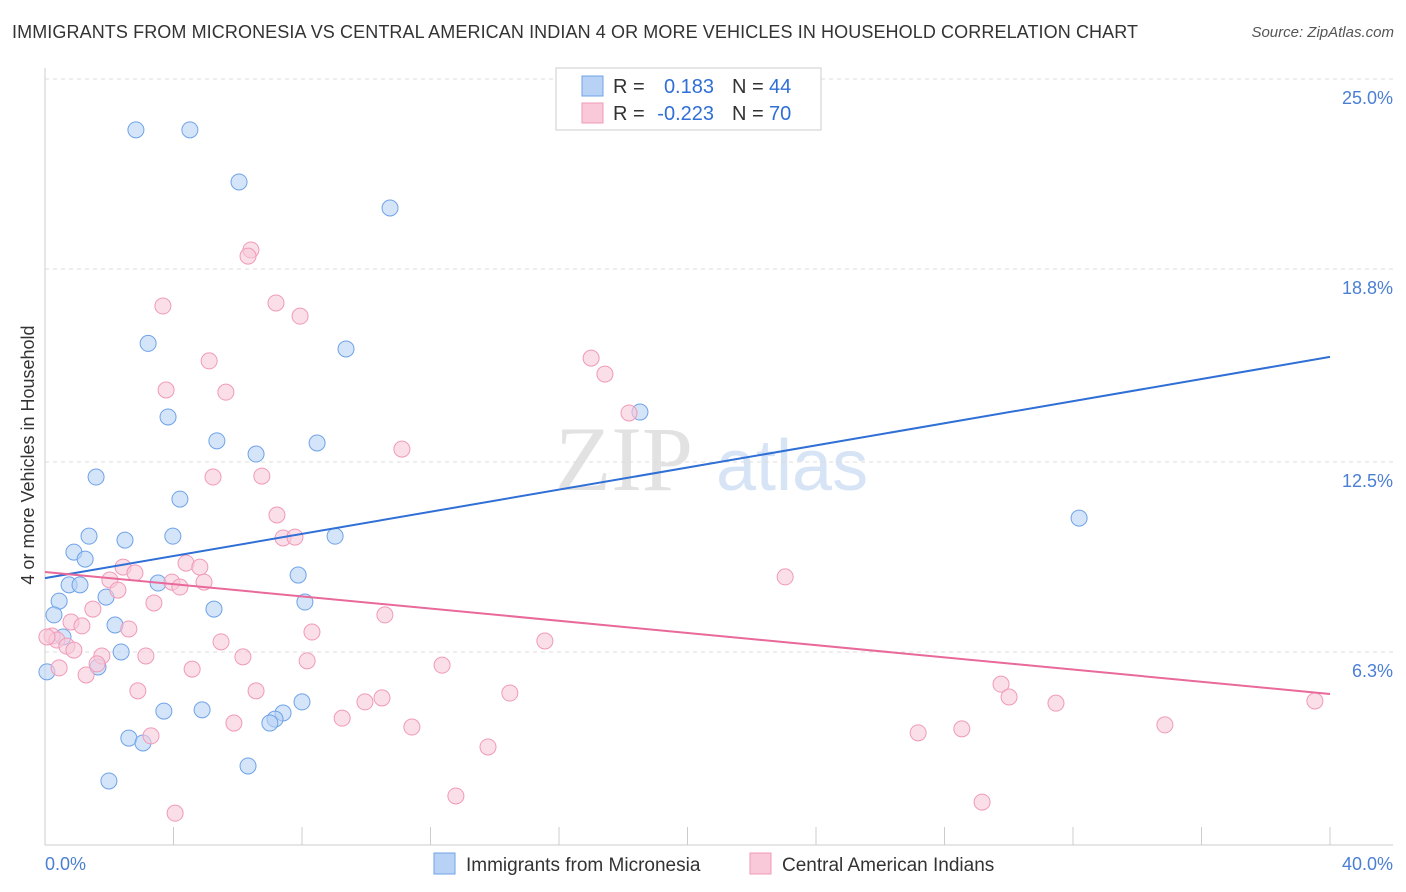 The height and width of the screenshot is (892, 1406). What do you see at coordinates (1322, 32) in the screenshot?
I see `chart-source: Source: ZipAtlas.com` at bounding box center [1322, 32].